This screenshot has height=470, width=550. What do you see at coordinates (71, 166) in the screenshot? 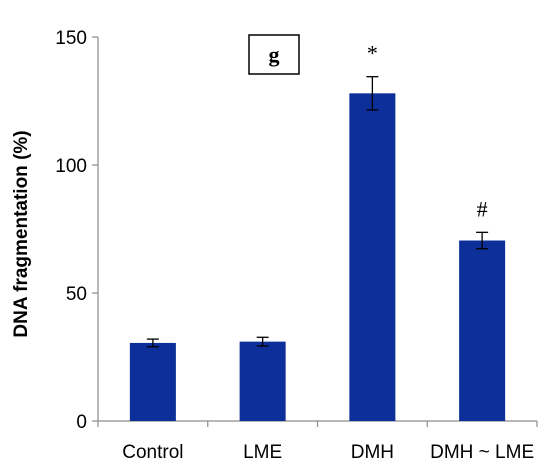
I see `y-tick-label: 100` at bounding box center [71, 166].